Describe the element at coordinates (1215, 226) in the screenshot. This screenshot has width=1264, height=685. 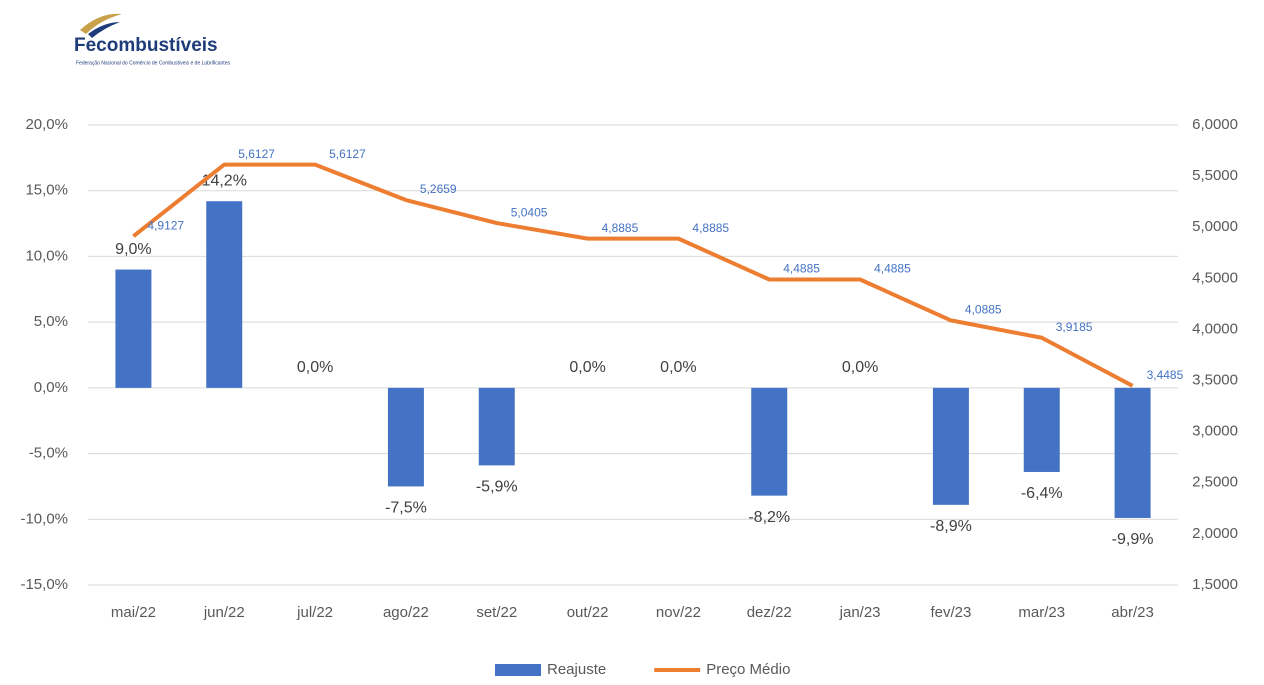
I see `y2-tick-label: 5,0000` at that location.